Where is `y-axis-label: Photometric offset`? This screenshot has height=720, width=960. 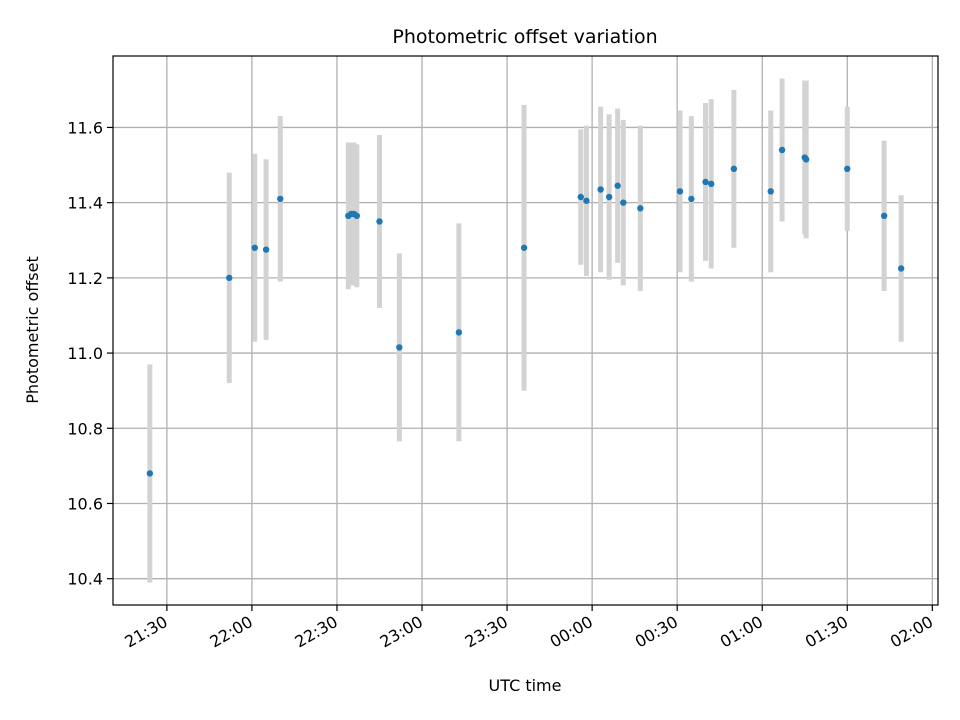
y-axis-label: Photometric offset is located at coordinates (32, 330).